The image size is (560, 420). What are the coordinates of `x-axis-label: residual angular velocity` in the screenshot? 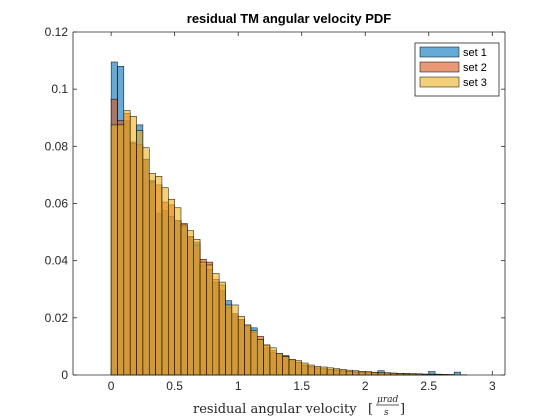 It's located at (275, 409).